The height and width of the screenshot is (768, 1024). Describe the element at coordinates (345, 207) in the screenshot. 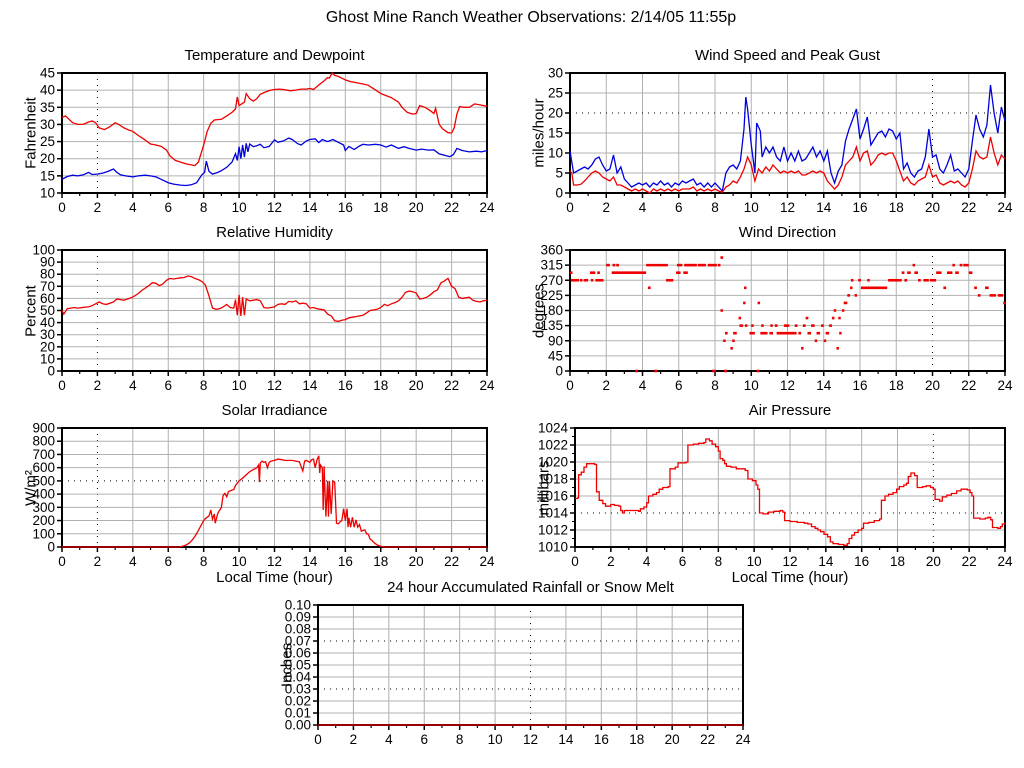

I see `temperature-dewpoint-x-tick: 16` at that location.